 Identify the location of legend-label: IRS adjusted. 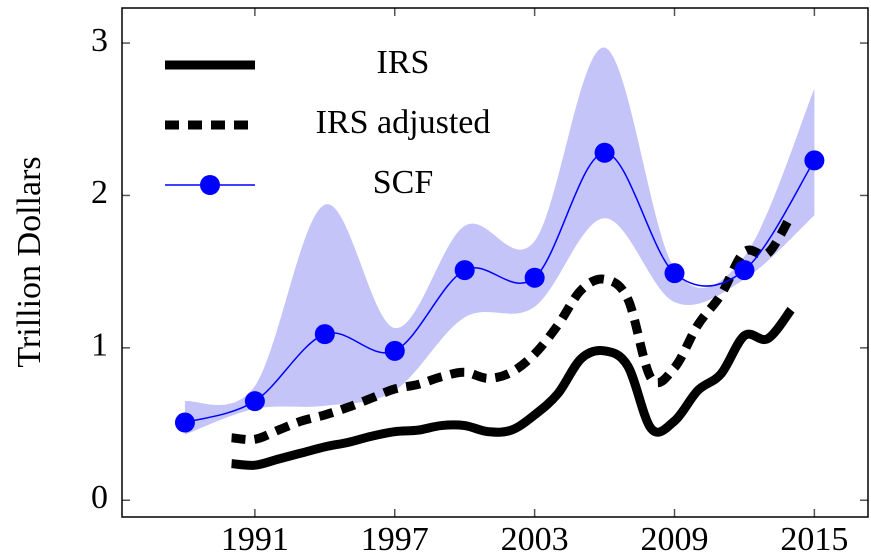
(403, 122).